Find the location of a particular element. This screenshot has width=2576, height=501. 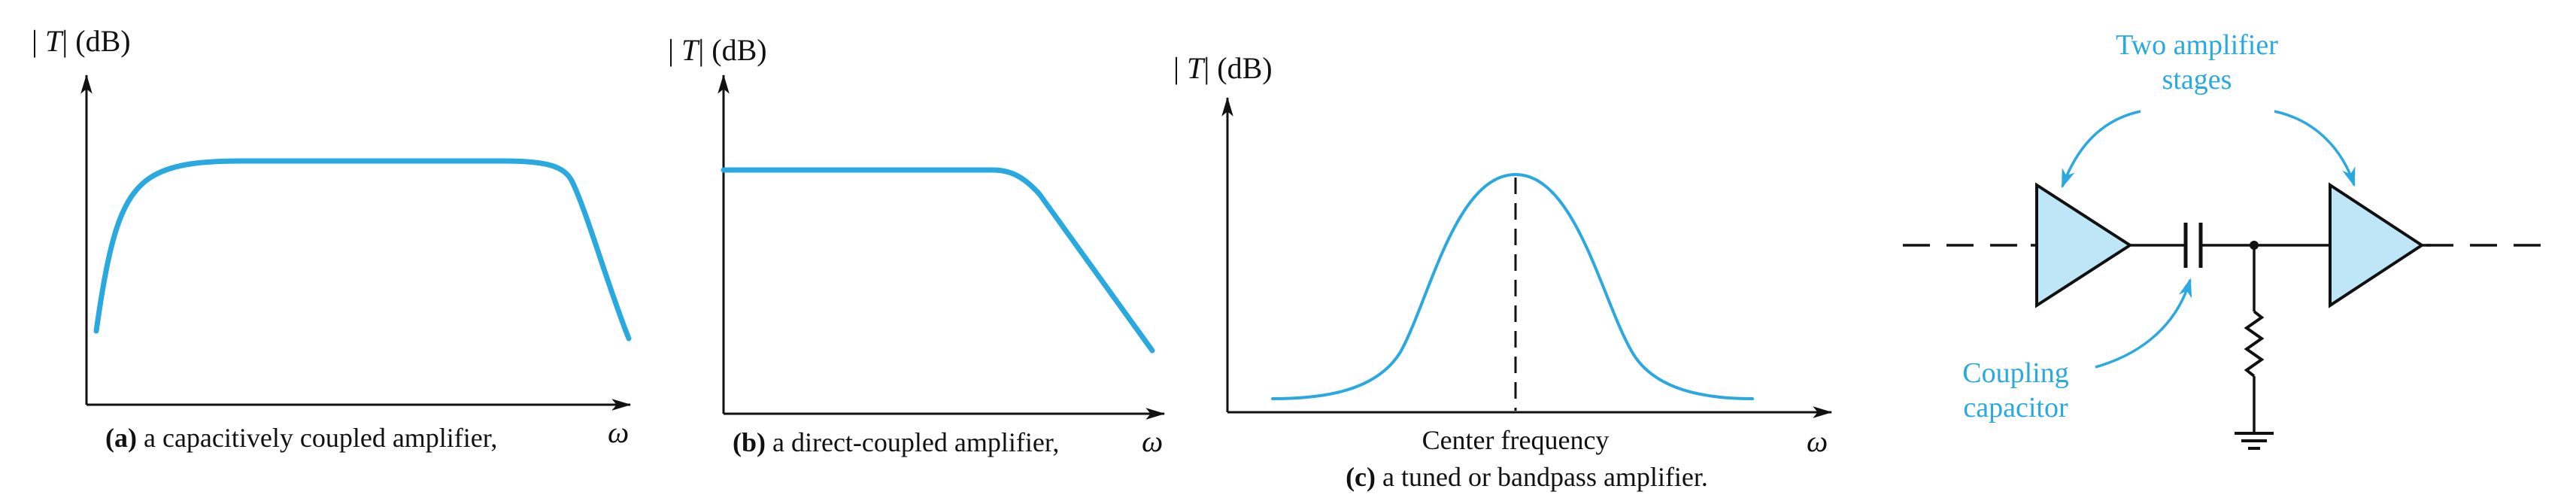

panel-a-caption: (a) a capacitively coupled amplifier, is located at coordinates (301, 438).